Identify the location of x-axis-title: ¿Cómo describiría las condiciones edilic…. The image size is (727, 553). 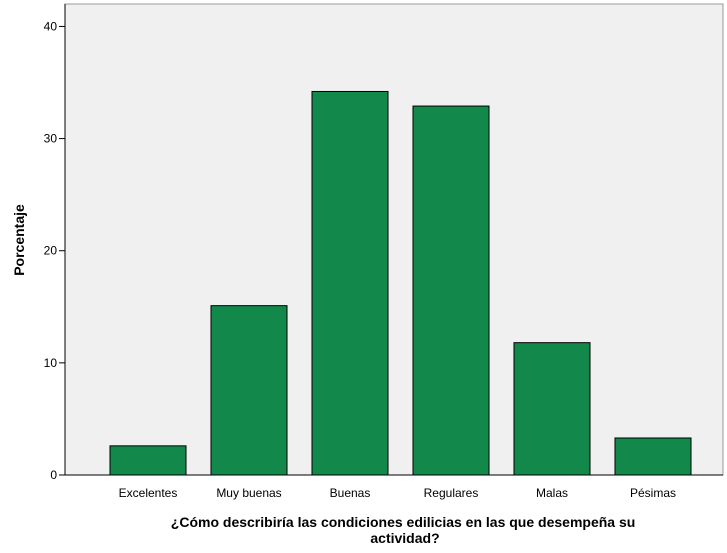
(405, 530).